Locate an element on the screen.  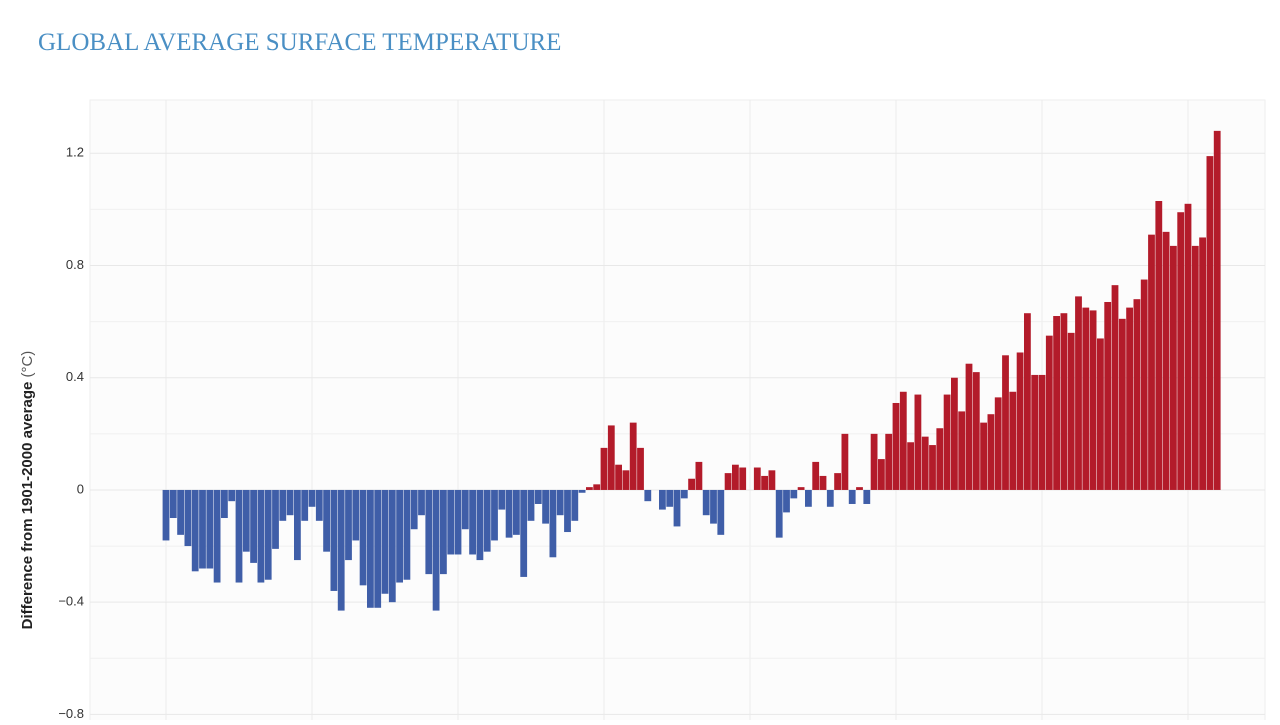
y-label-text: Difference from 1901-2000 average is located at coordinates (27, 506).